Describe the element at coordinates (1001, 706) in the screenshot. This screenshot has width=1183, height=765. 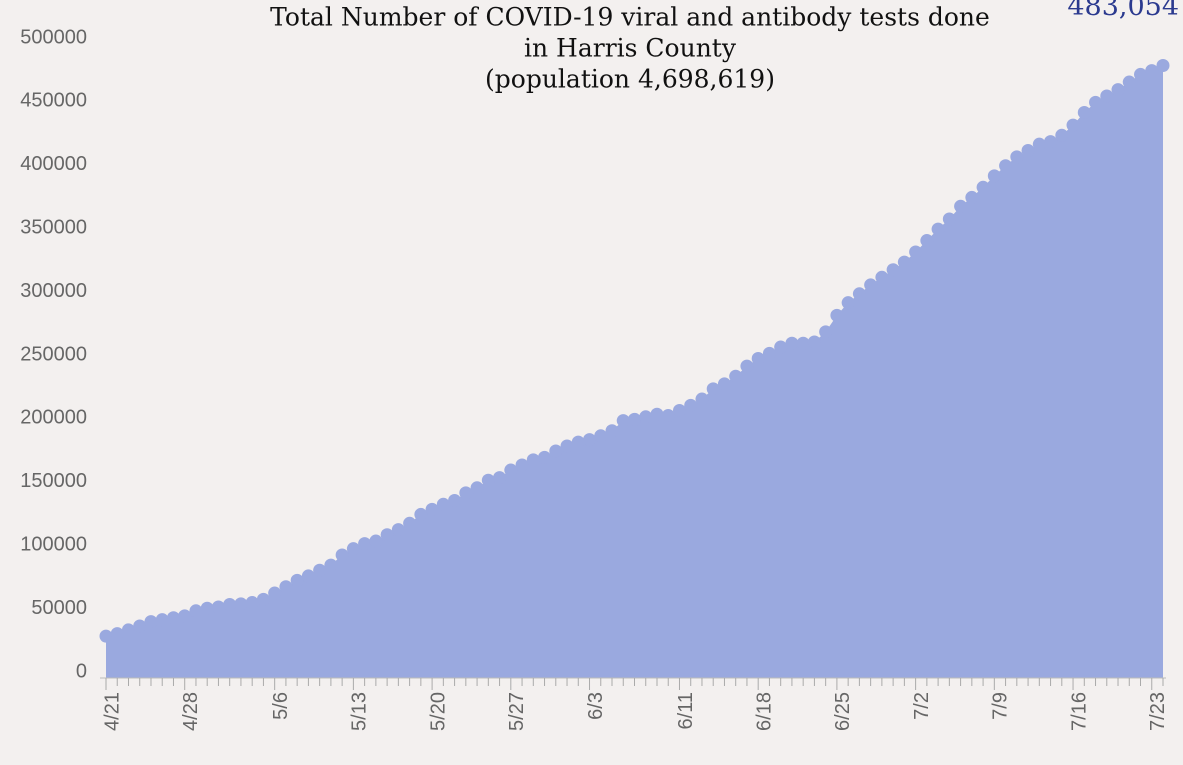
I see `x-tick-label: 7/9` at that location.